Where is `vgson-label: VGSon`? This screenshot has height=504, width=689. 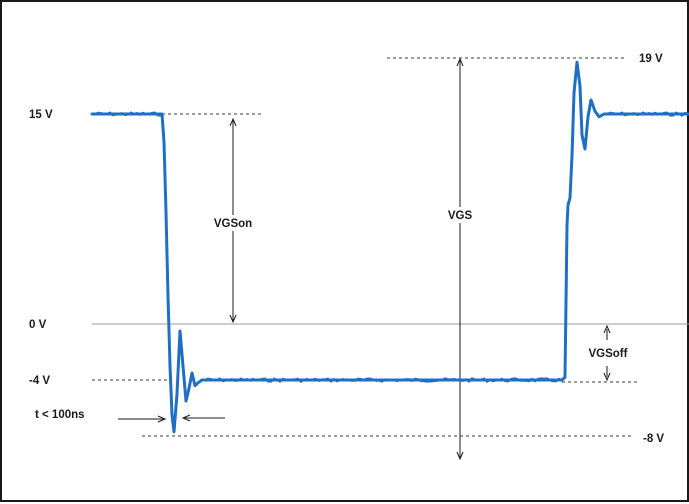
vgson-label: VGSon is located at coordinates (233, 224).